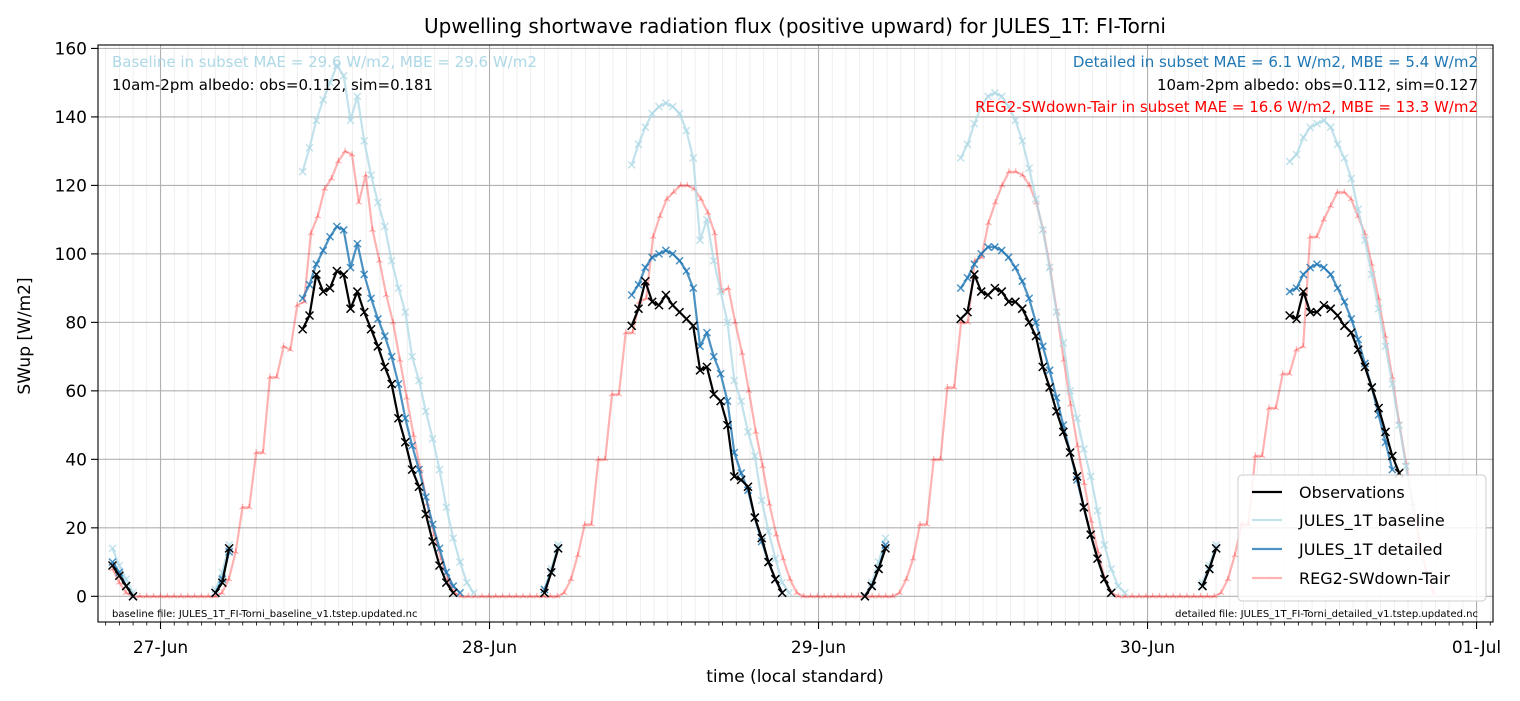 Image resolution: width=1520 pixels, height=701 pixels. What do you see at coordinates (381, 409) in the screenshot?
I see `series-line-jules-1t-detailed` at bounding box center [381, 409].